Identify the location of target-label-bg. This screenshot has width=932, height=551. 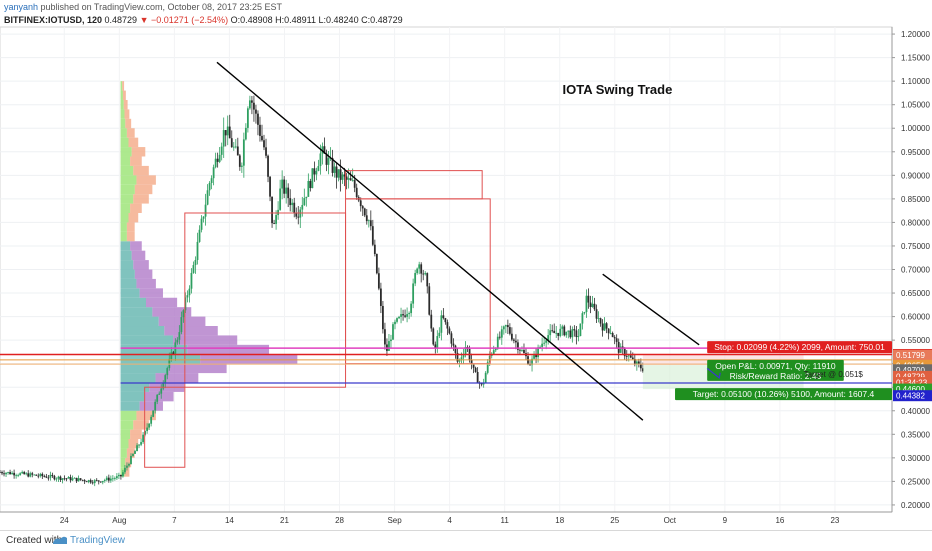
(783, 394).